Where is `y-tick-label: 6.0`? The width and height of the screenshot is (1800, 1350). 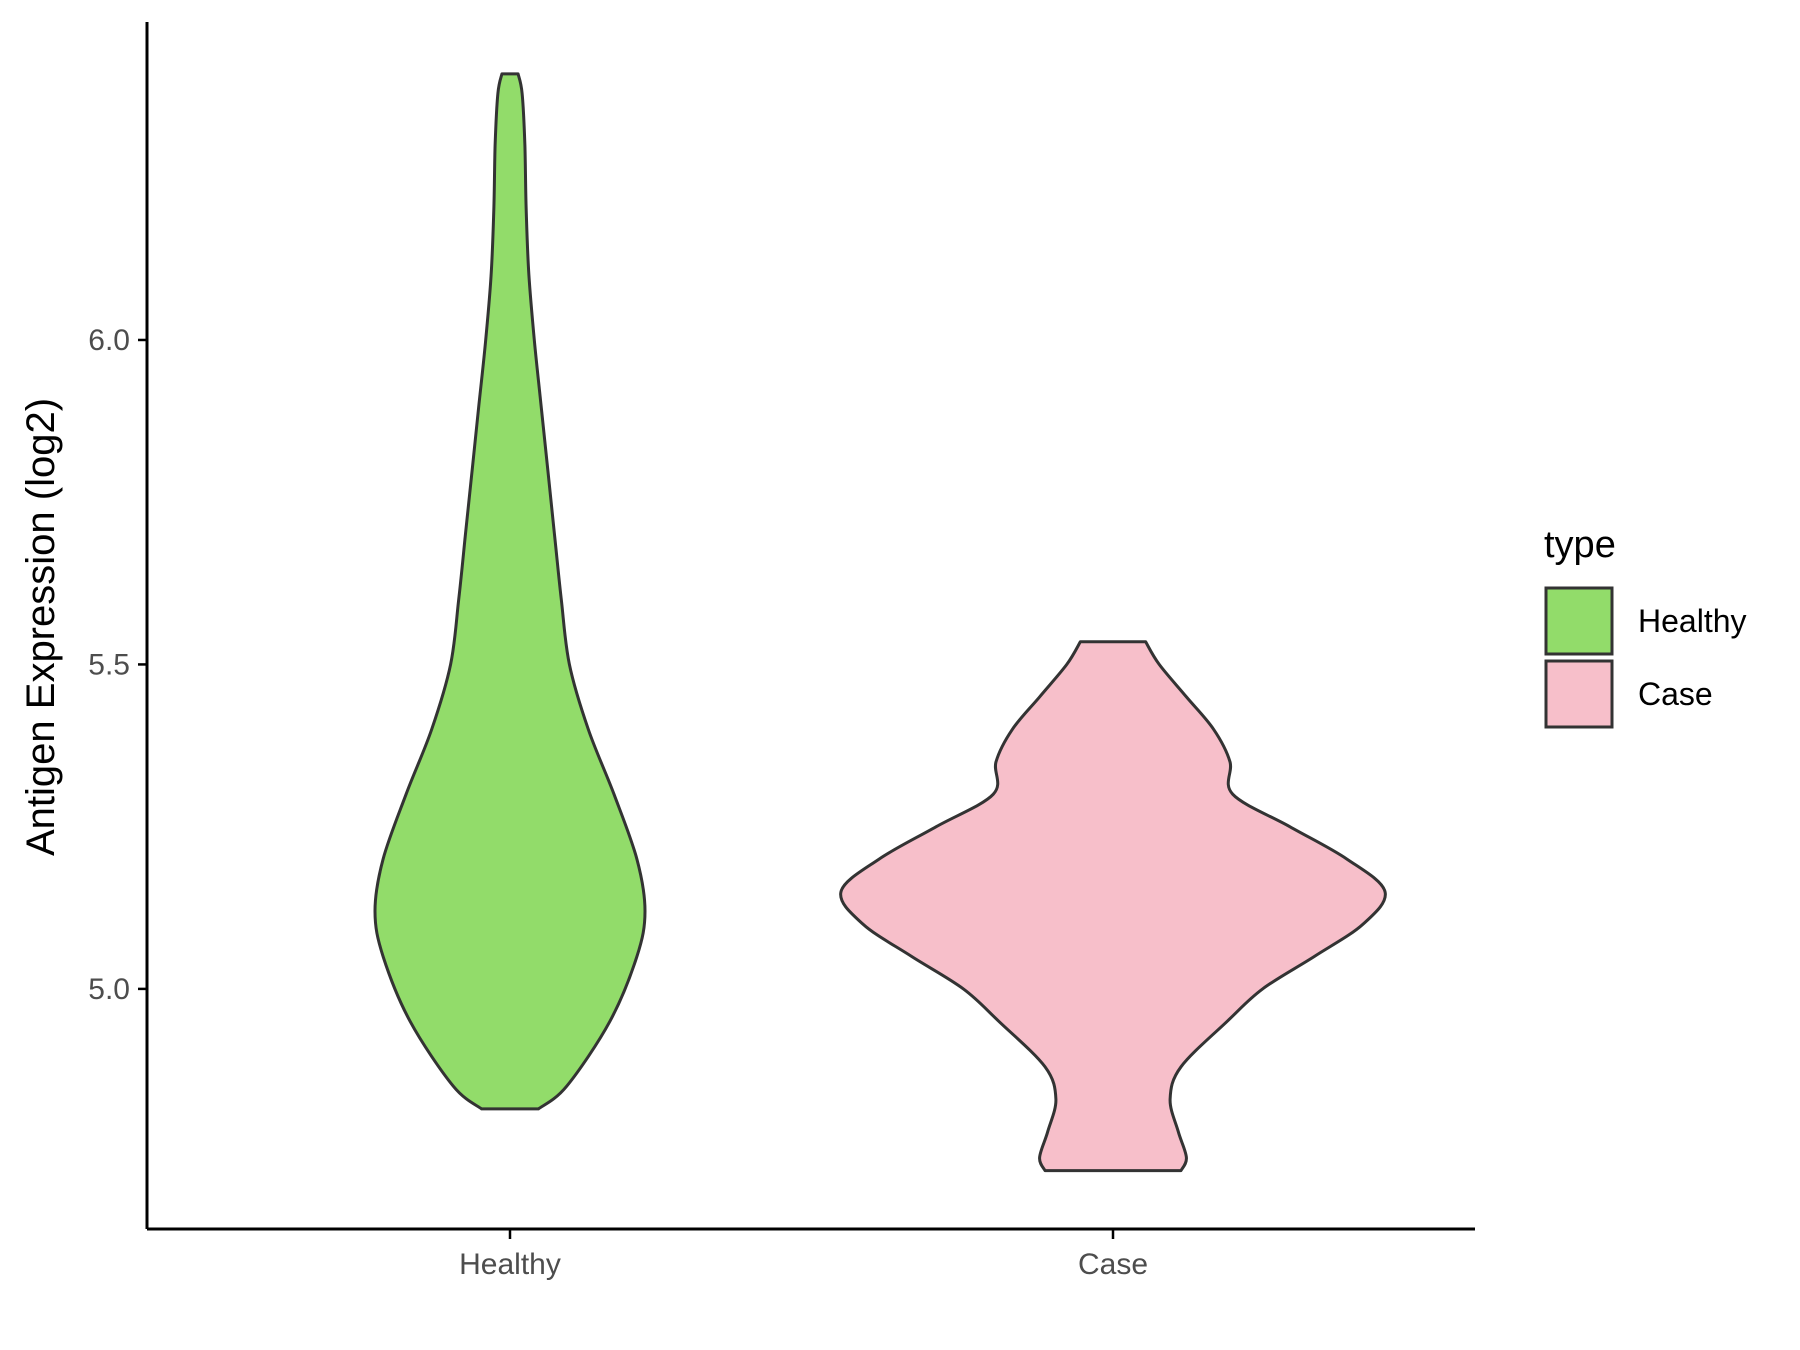 y-tick-label: 6.0 is located at coordinates (109, 340).